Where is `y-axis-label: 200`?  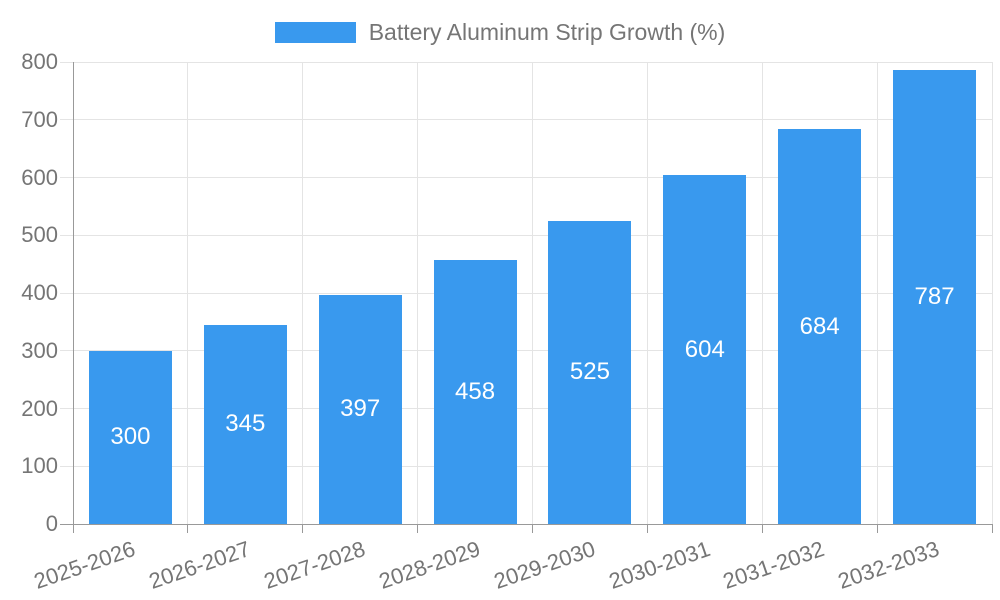
y-axis-label: 200 is located at coordinates (39, 408).